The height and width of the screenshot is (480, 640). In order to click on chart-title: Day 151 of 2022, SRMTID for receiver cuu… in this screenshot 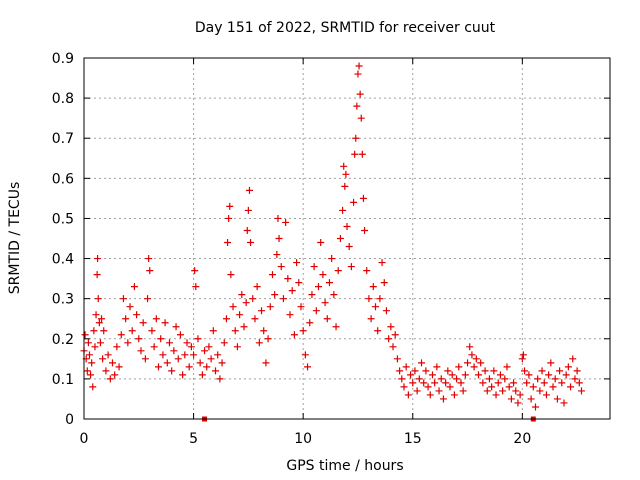, I will do `click(345, 28)`.